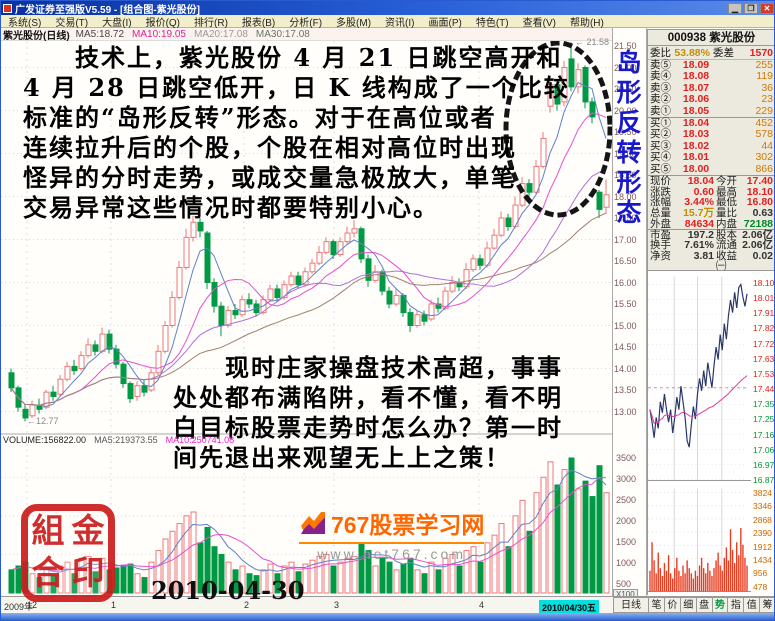 This screenshot has width=775, height=621. I want to click on info-label: 股本, so click(726, 235).